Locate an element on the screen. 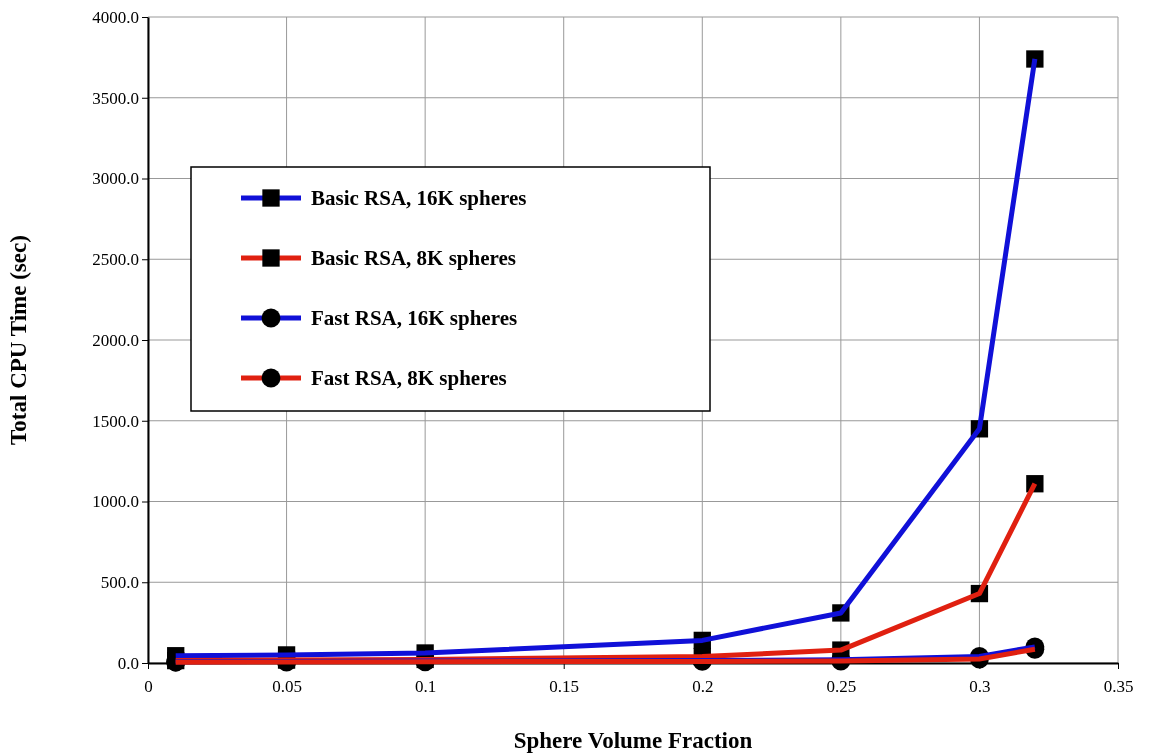  x-tick-label: 0.2 is located at coordinates (703, 687).